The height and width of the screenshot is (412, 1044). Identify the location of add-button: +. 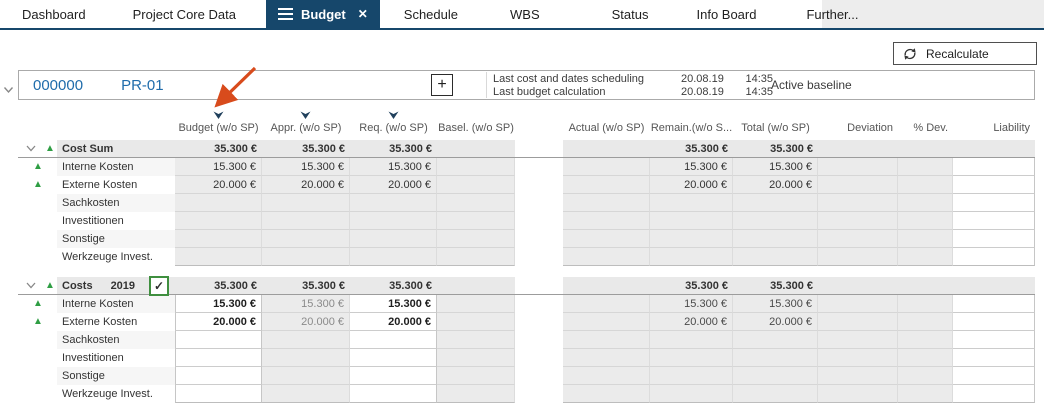
(442, 85).